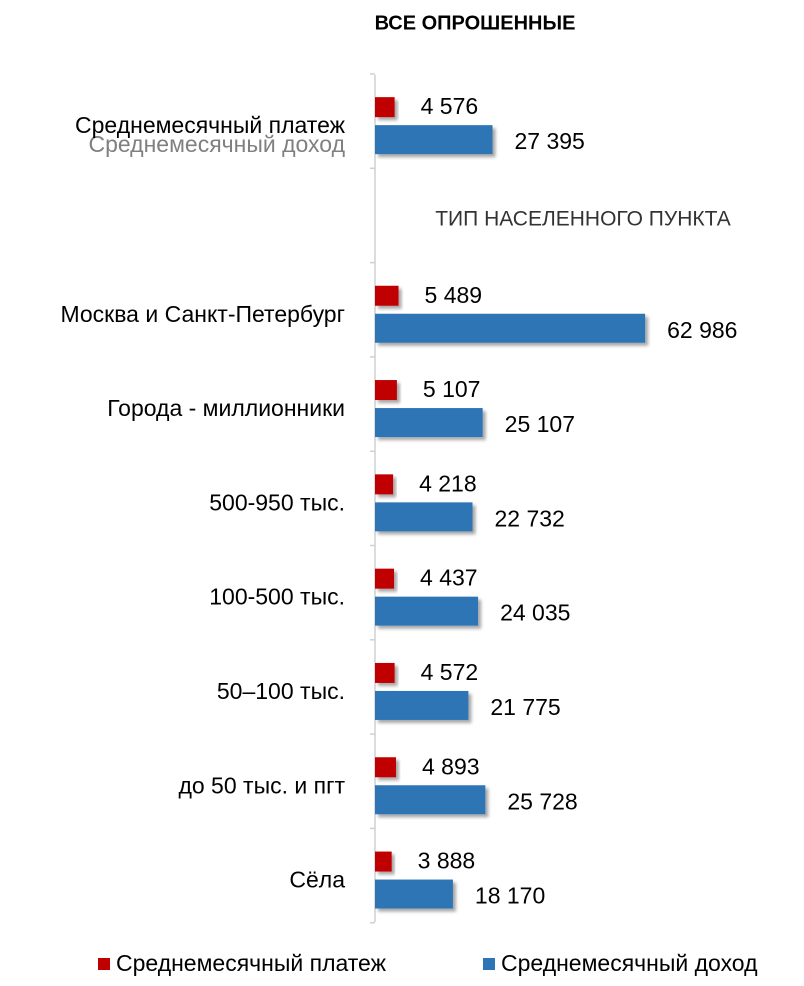  What do you see at coordinates (202, 314) in the screenshot?
I see `y-tick-label: Москва и Санкт-Петербург` at bounding box center [202, 314].